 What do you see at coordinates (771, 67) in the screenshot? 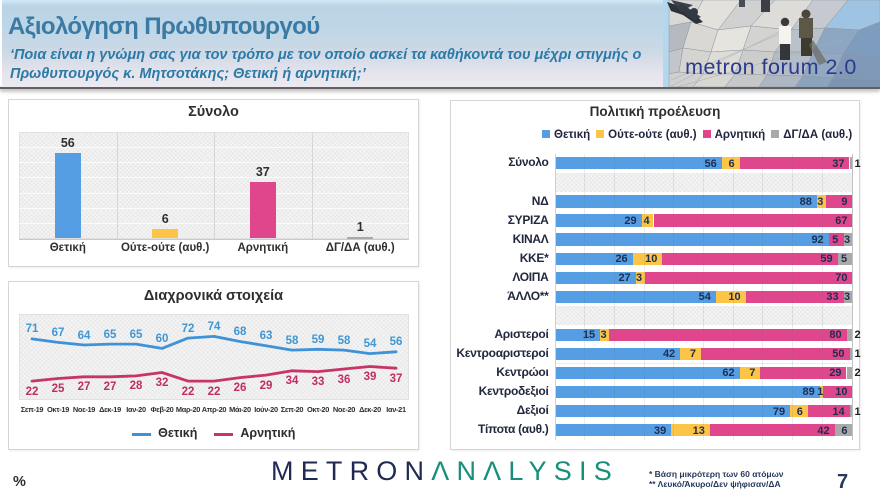
I see `svg-text: metron forum 2.0` at bounding box center [771, 67].